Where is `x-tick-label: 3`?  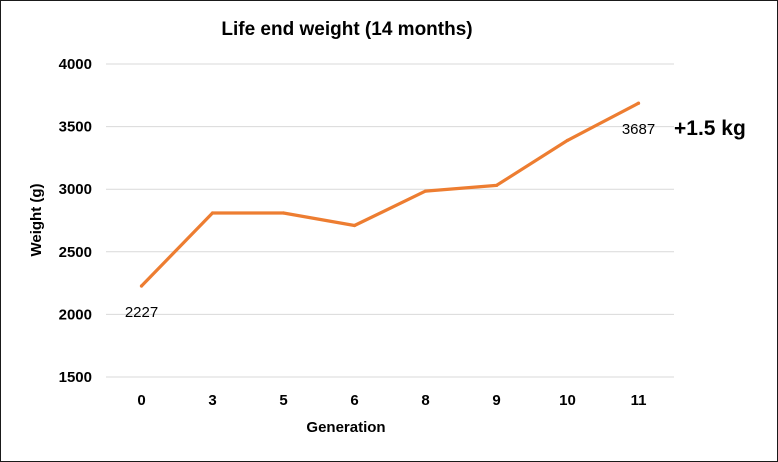 x-tick-label: 3 is located at coordinates (212, 400).